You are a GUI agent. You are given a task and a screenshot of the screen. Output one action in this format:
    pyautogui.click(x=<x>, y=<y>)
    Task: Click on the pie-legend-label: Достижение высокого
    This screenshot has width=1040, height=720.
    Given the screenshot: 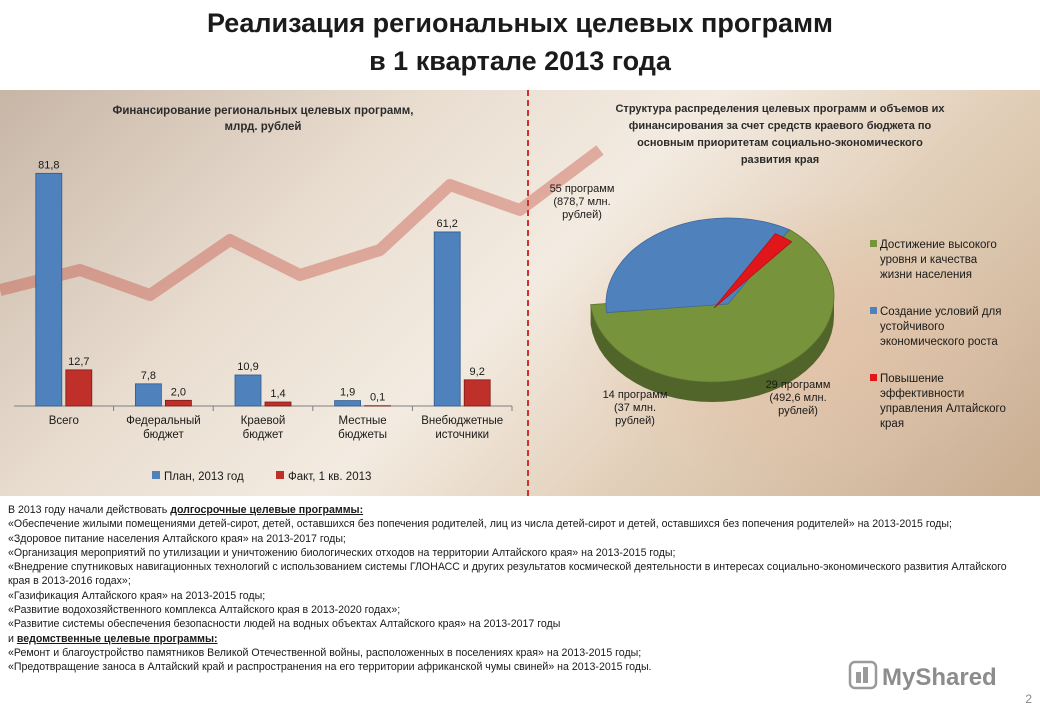 What is the action you would take?
    pyautogui.click(x=938, y=245)
    